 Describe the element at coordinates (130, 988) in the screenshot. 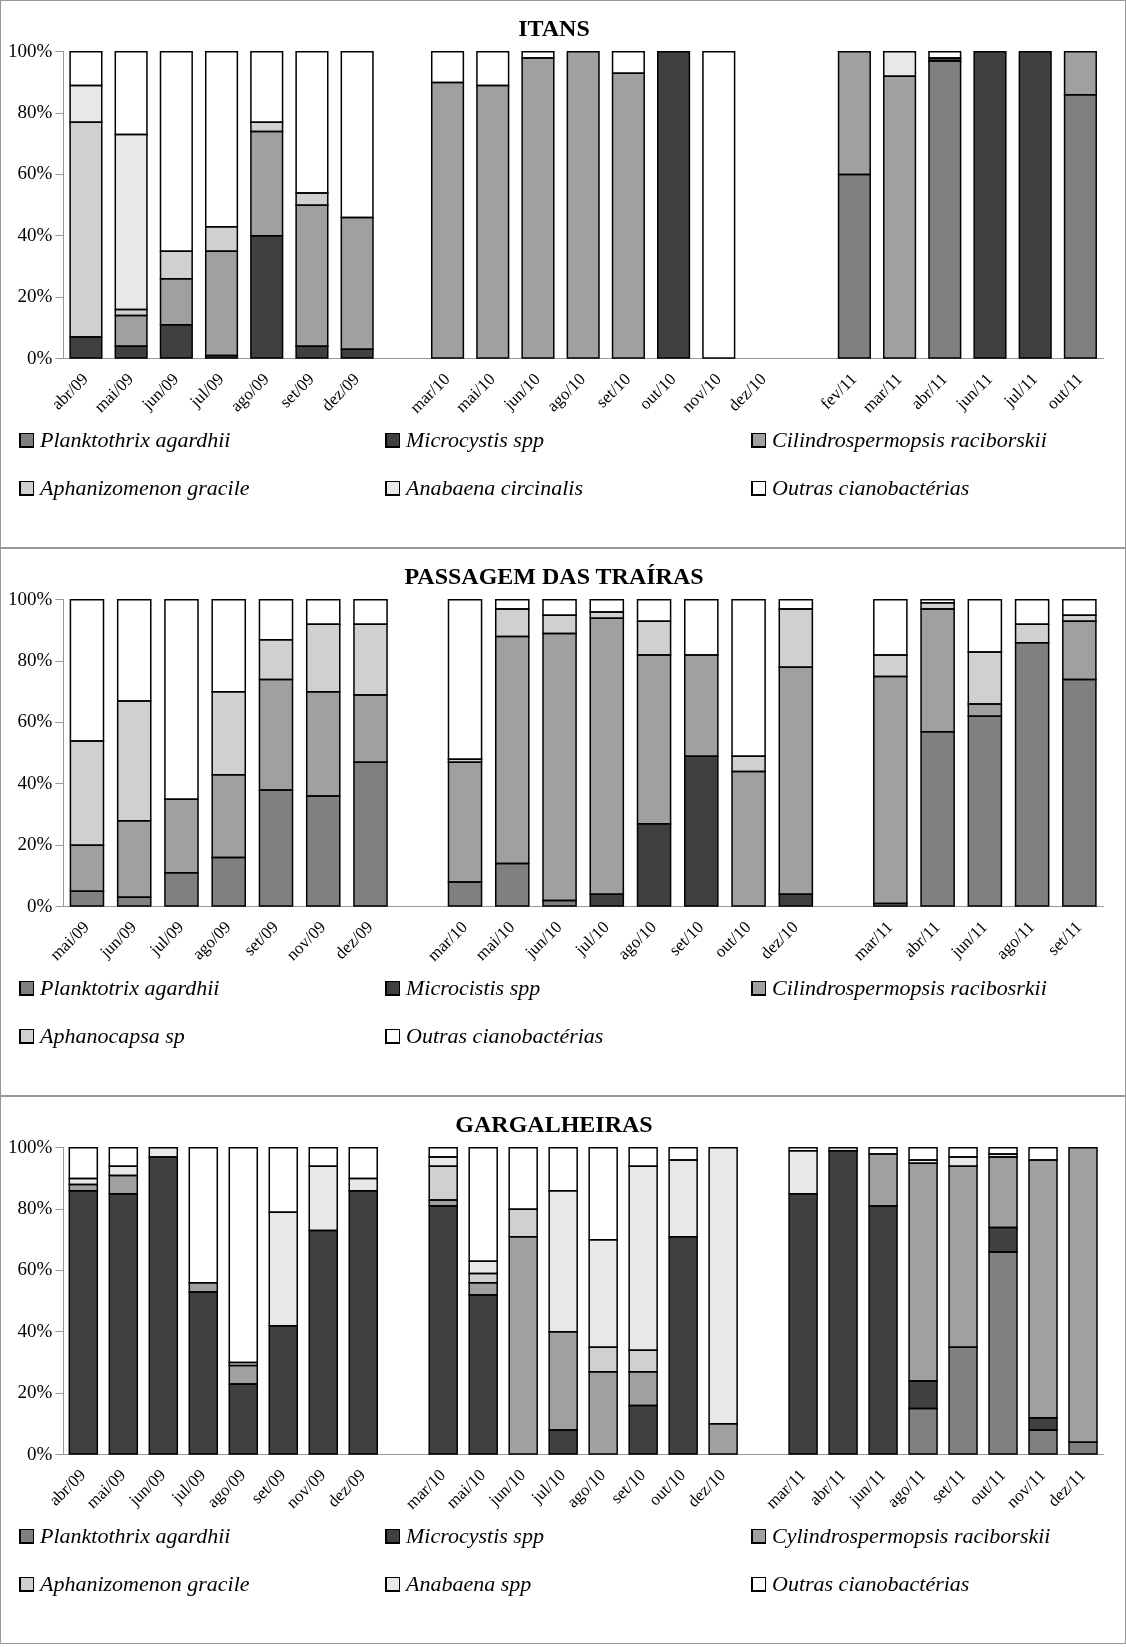

I see `legend-label: Planktotrix agardhii` at that location.